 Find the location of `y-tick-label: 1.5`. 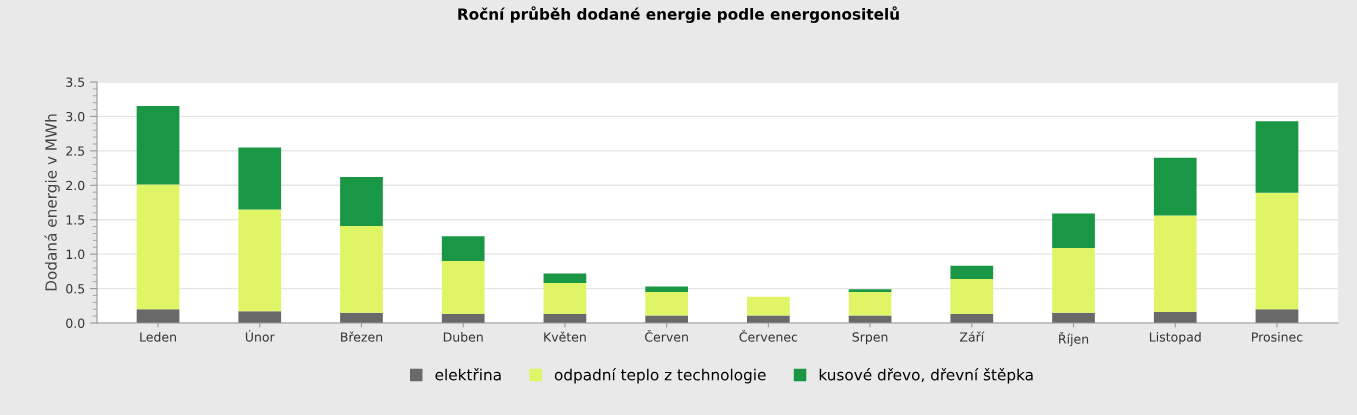

y-tick-label: 1.5 is located at coordinates (75, 220).